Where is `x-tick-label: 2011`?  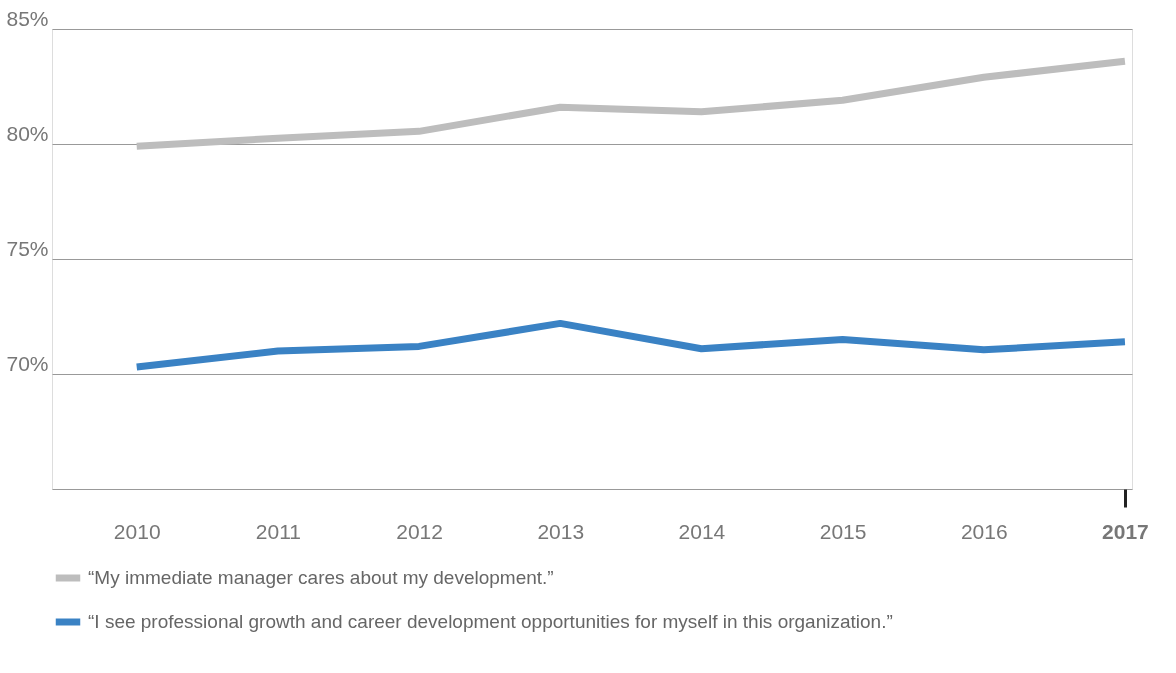 x-tick-label: 2011 is located at coordinates (278, 531).